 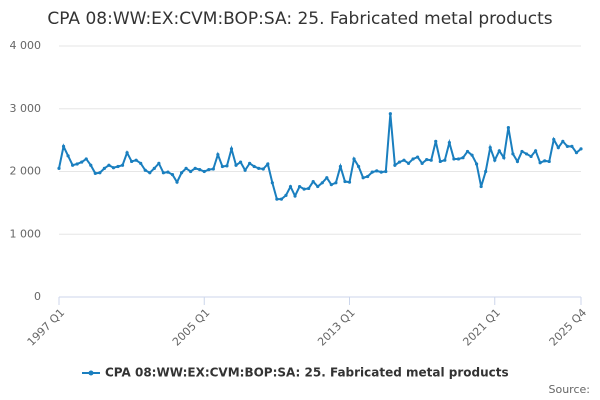 I want to click on source: Source:, so click(x=570, y=389).